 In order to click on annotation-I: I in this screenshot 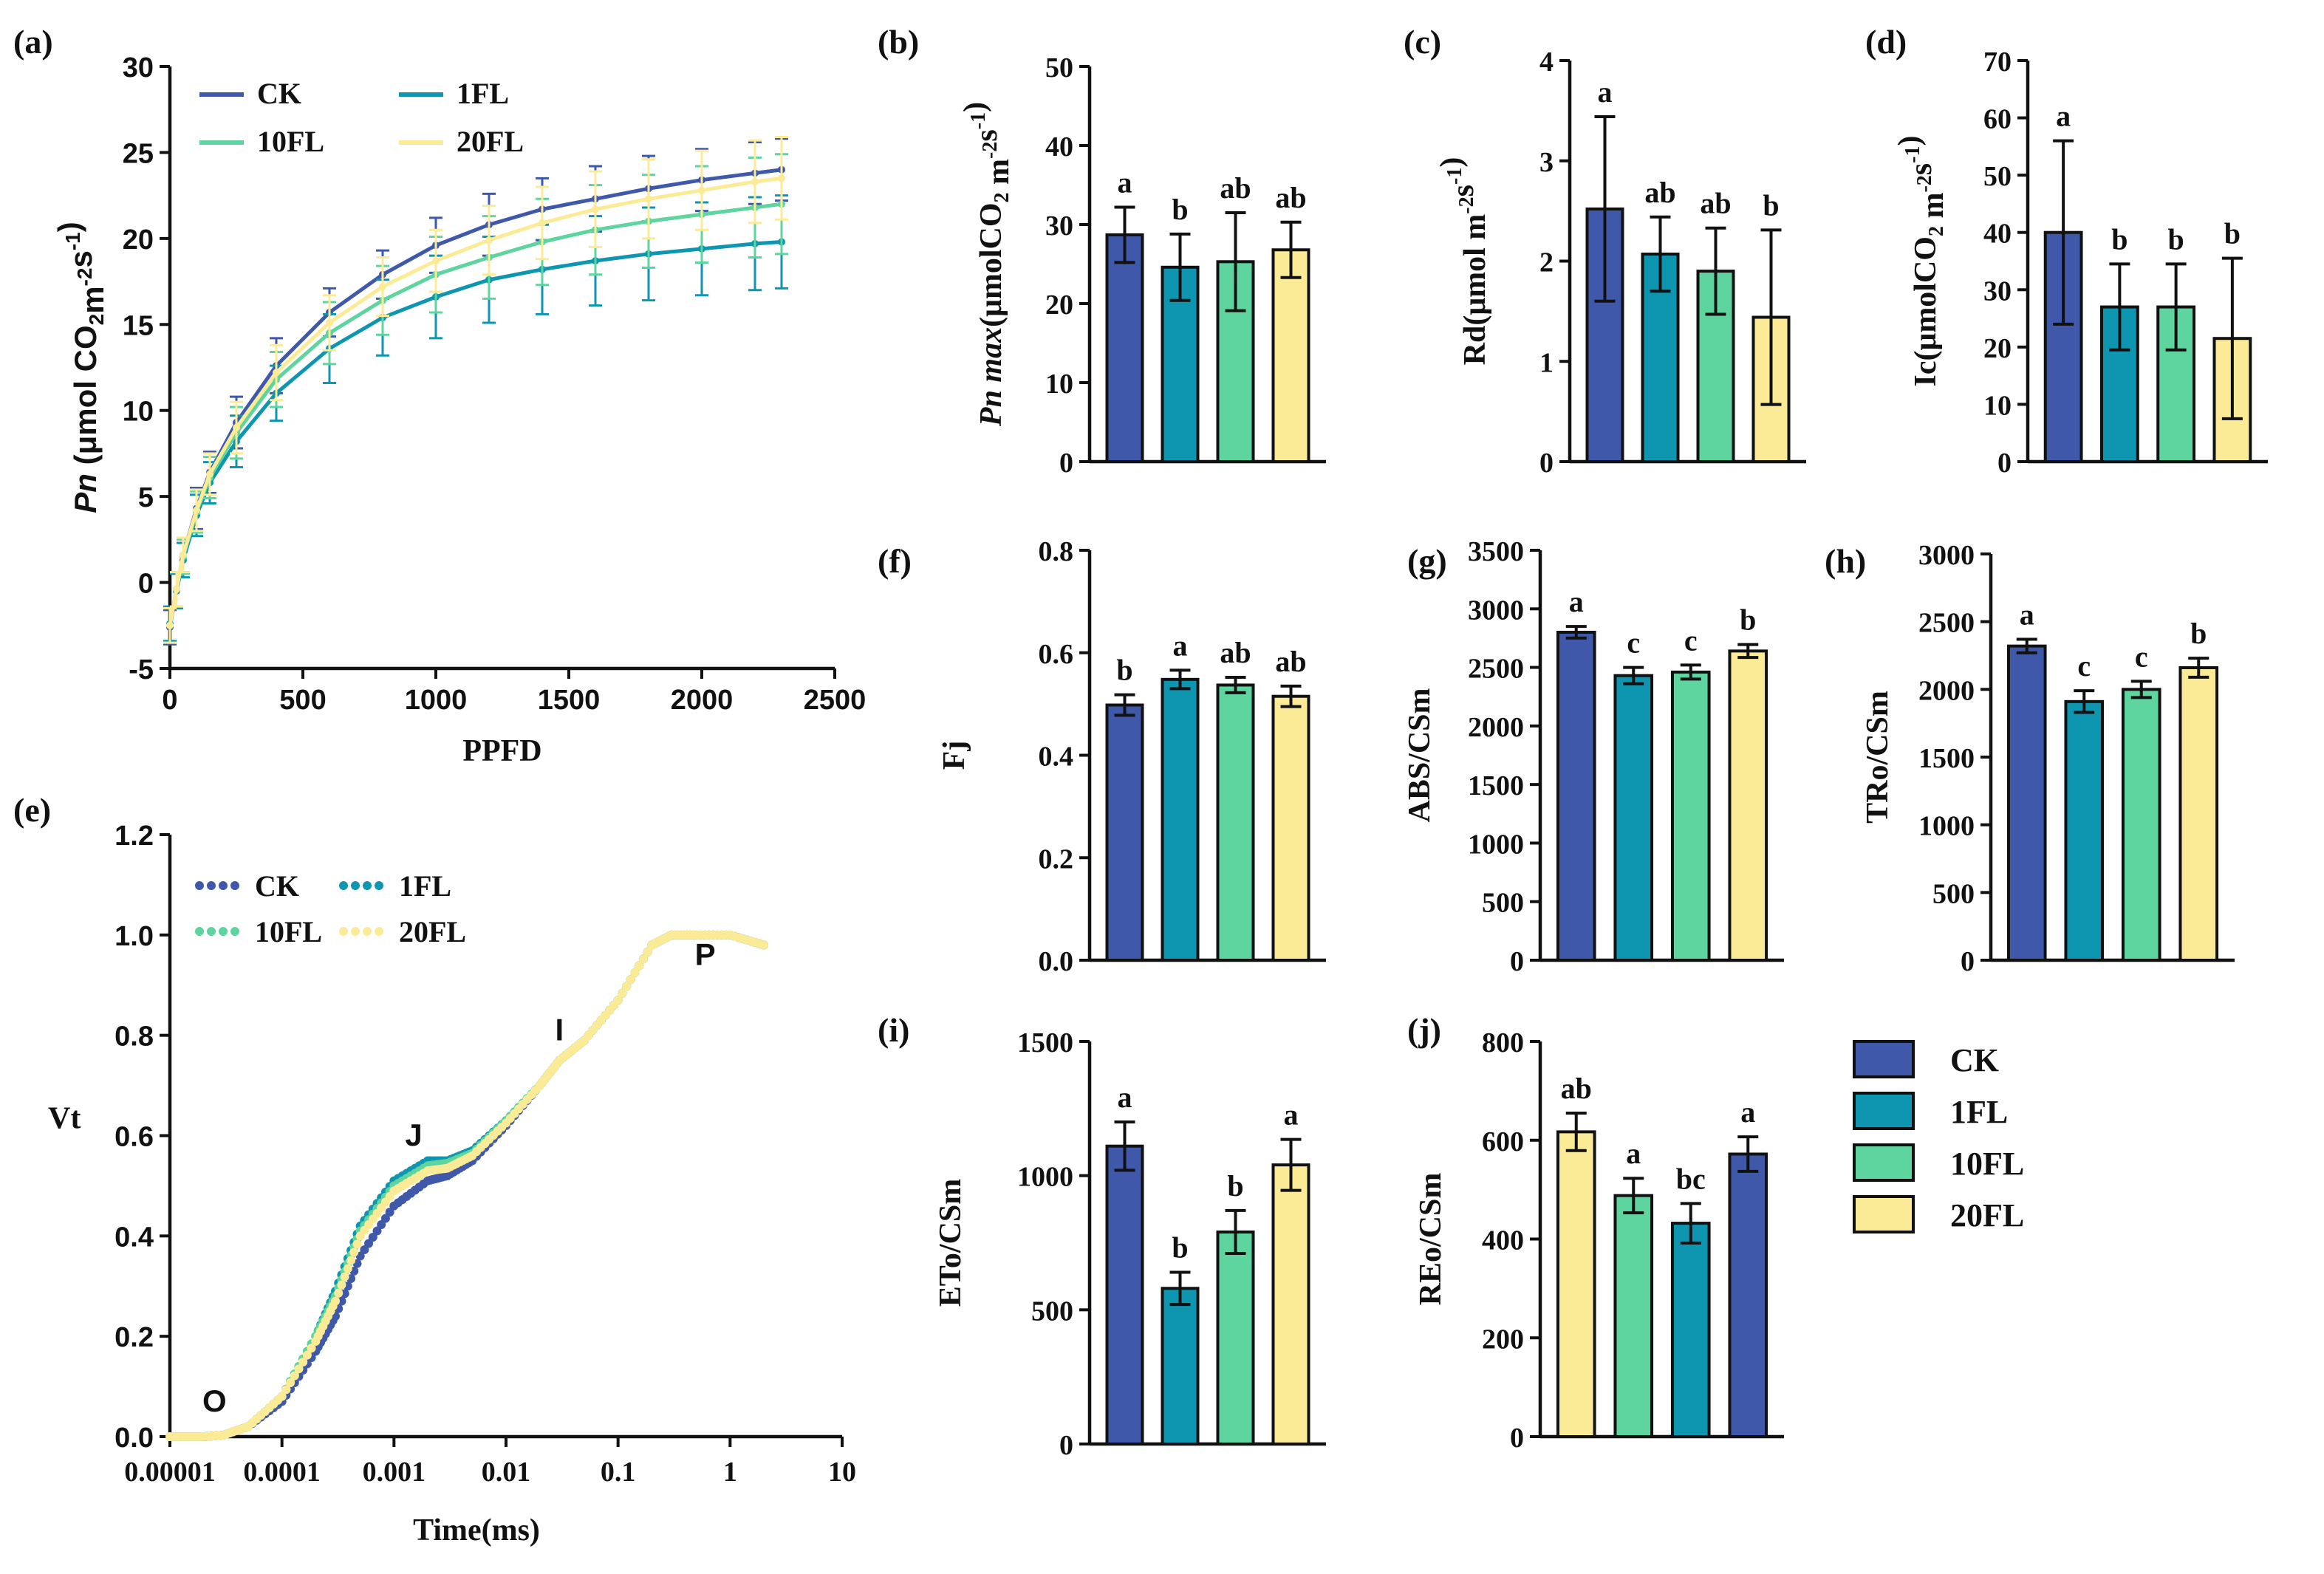, I will do `click(560, 1029)`.